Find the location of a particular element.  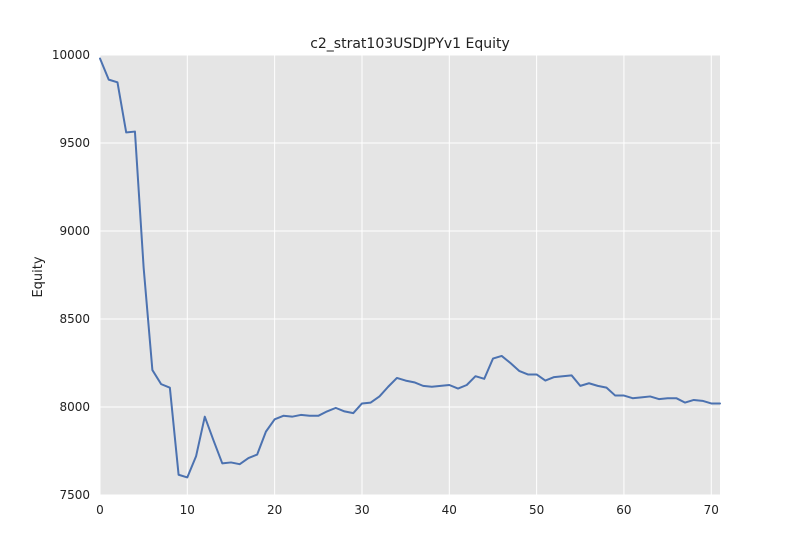

y-tick-label: 7500 is located at coordinates (74, 495).